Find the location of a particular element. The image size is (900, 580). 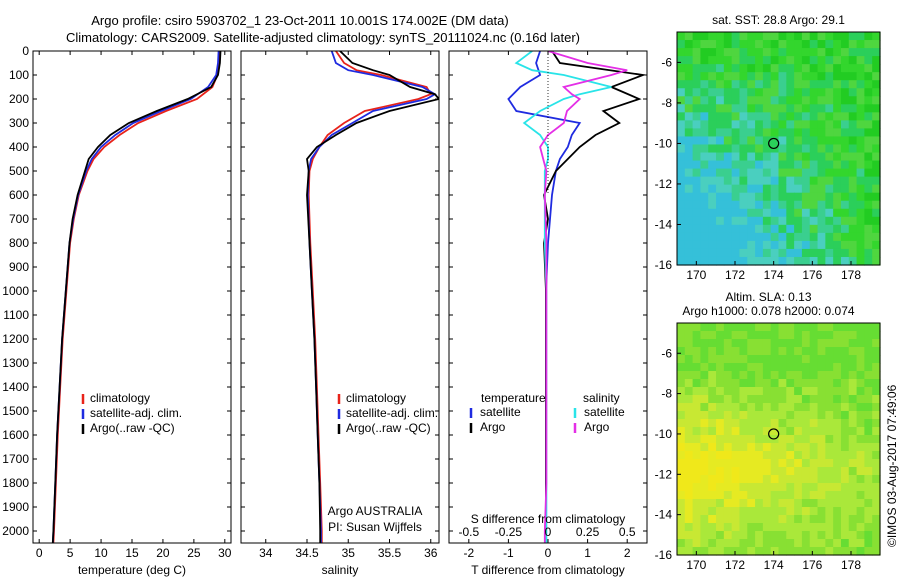

sst_map-xtick-label: 172 is located at coordinates (735, 275).